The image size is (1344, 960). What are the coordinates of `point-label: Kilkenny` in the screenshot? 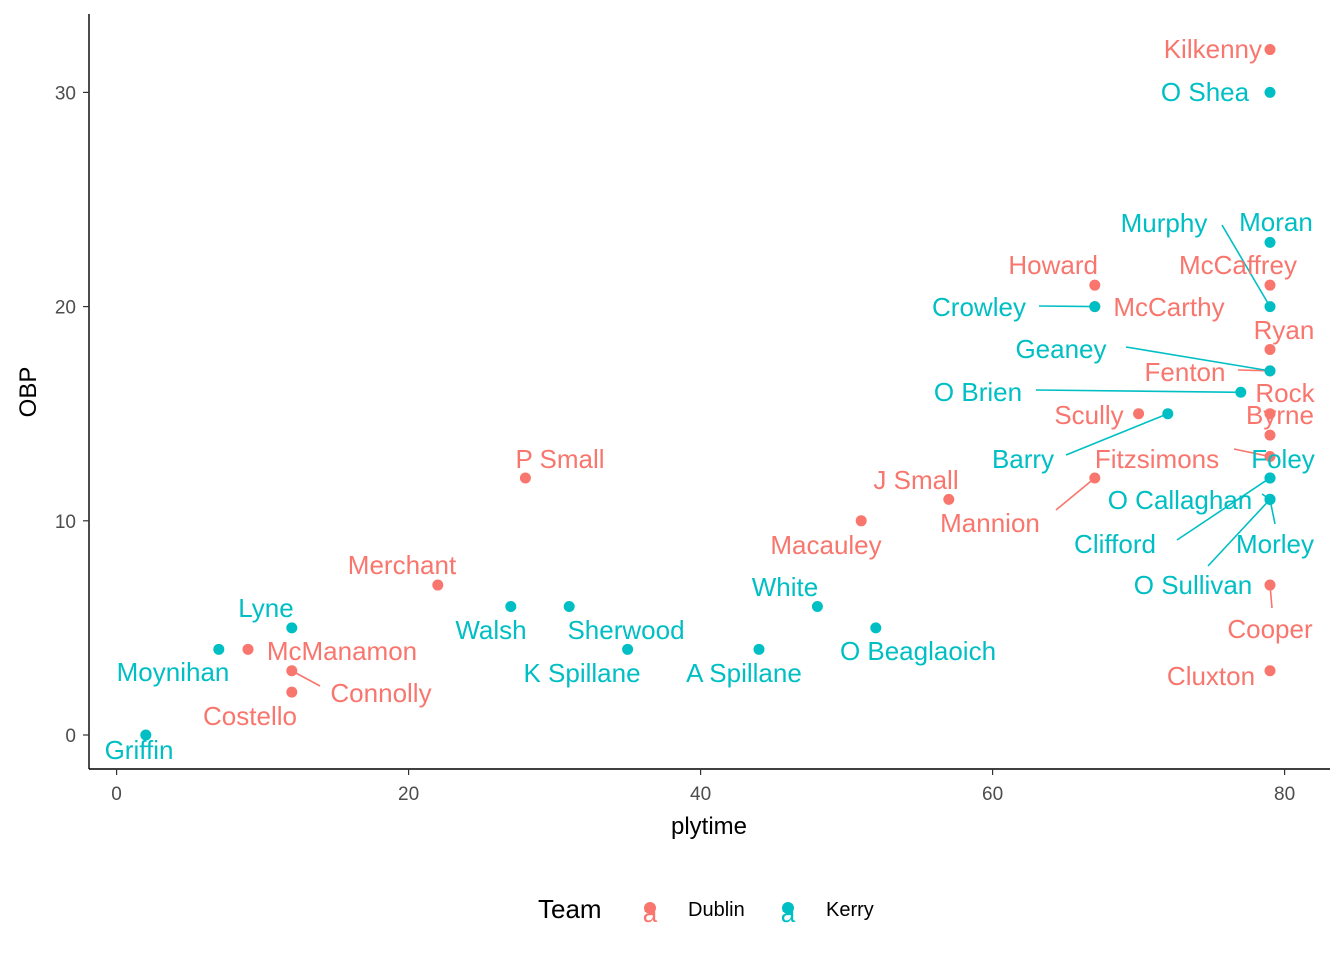 It's located at (1213, 49).